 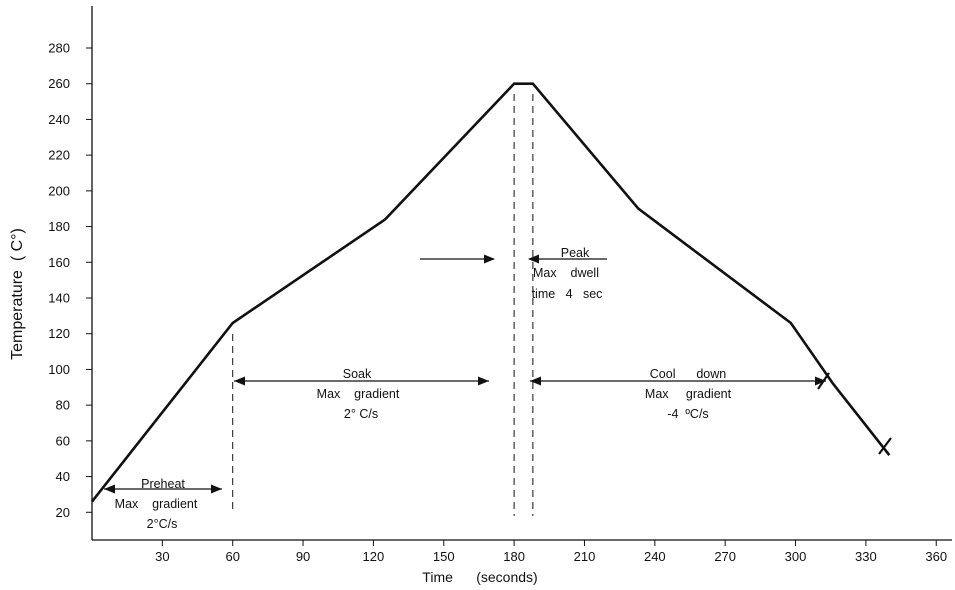 What do you see at coordinates (479, 577) in the screenshot?
I see `x-axis-title: Time (seconds)` at bounding box center [479, 577].